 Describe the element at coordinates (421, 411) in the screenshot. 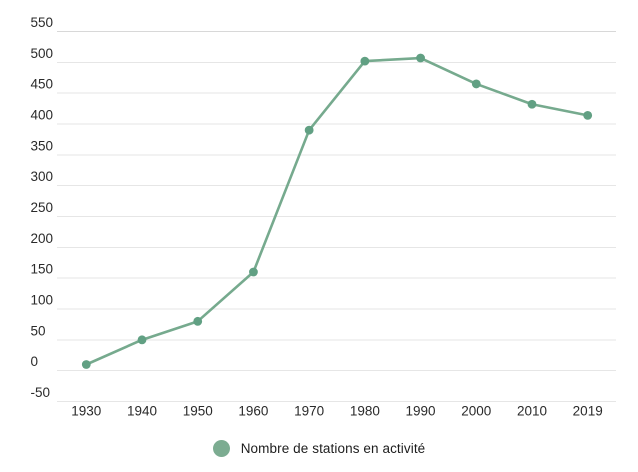

I see `x-tick-label: 1990` at that location.